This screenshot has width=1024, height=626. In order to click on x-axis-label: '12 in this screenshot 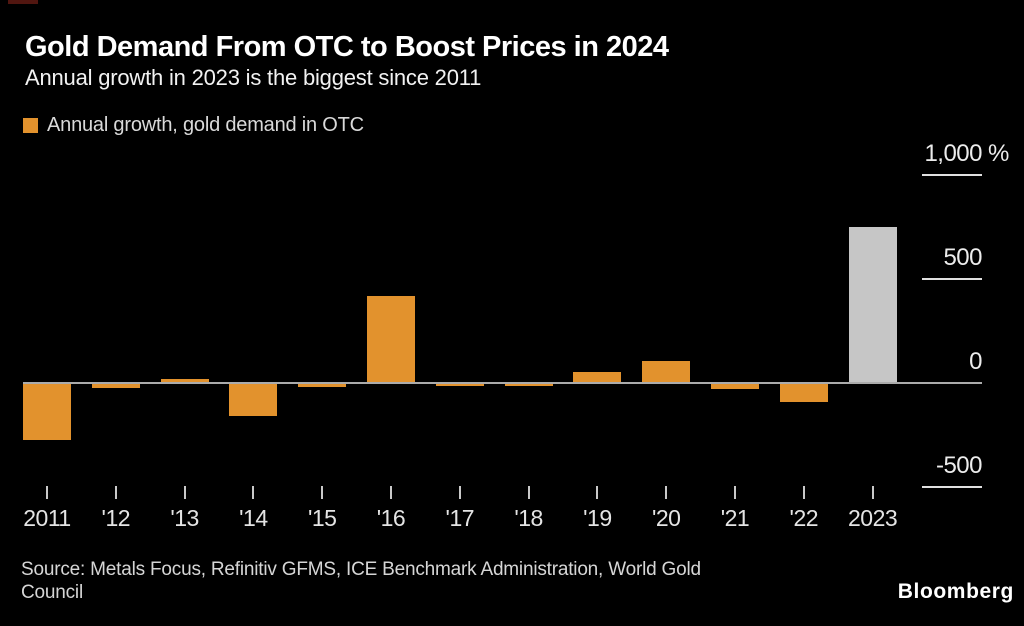, I will do `click(116, 518)`.